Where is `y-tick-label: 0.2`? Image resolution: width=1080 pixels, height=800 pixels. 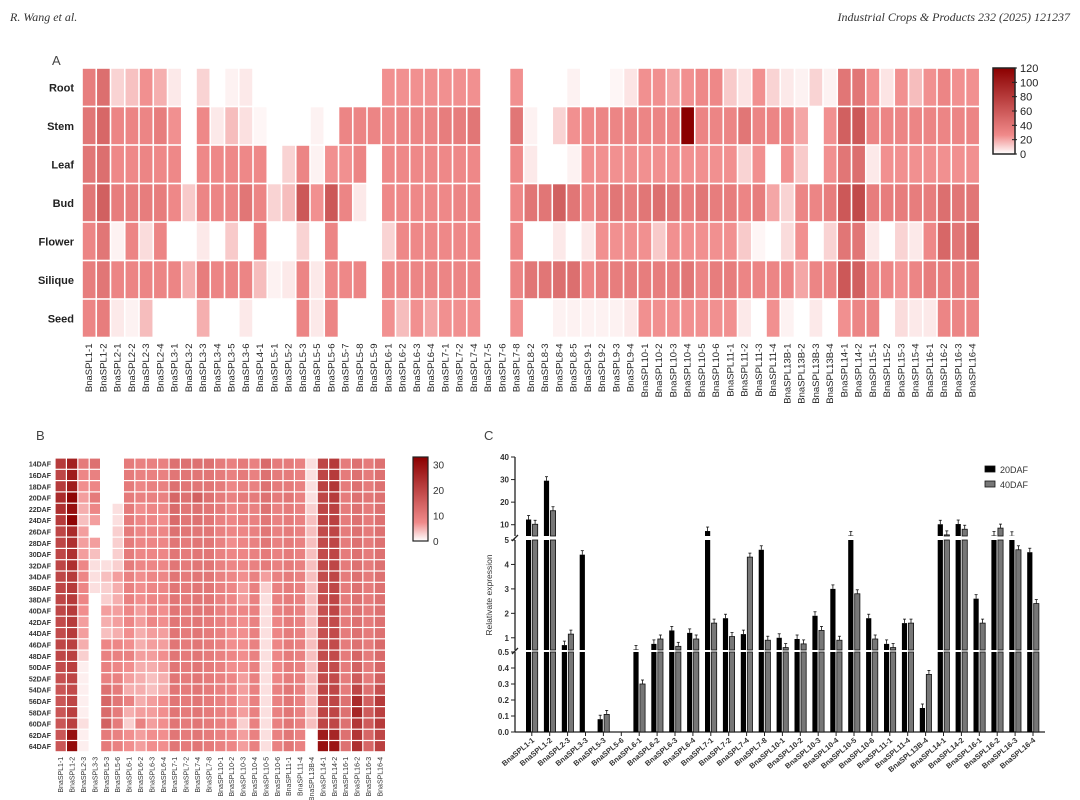
y-tick-label: 0.2 is located at coordinates (504, 700).